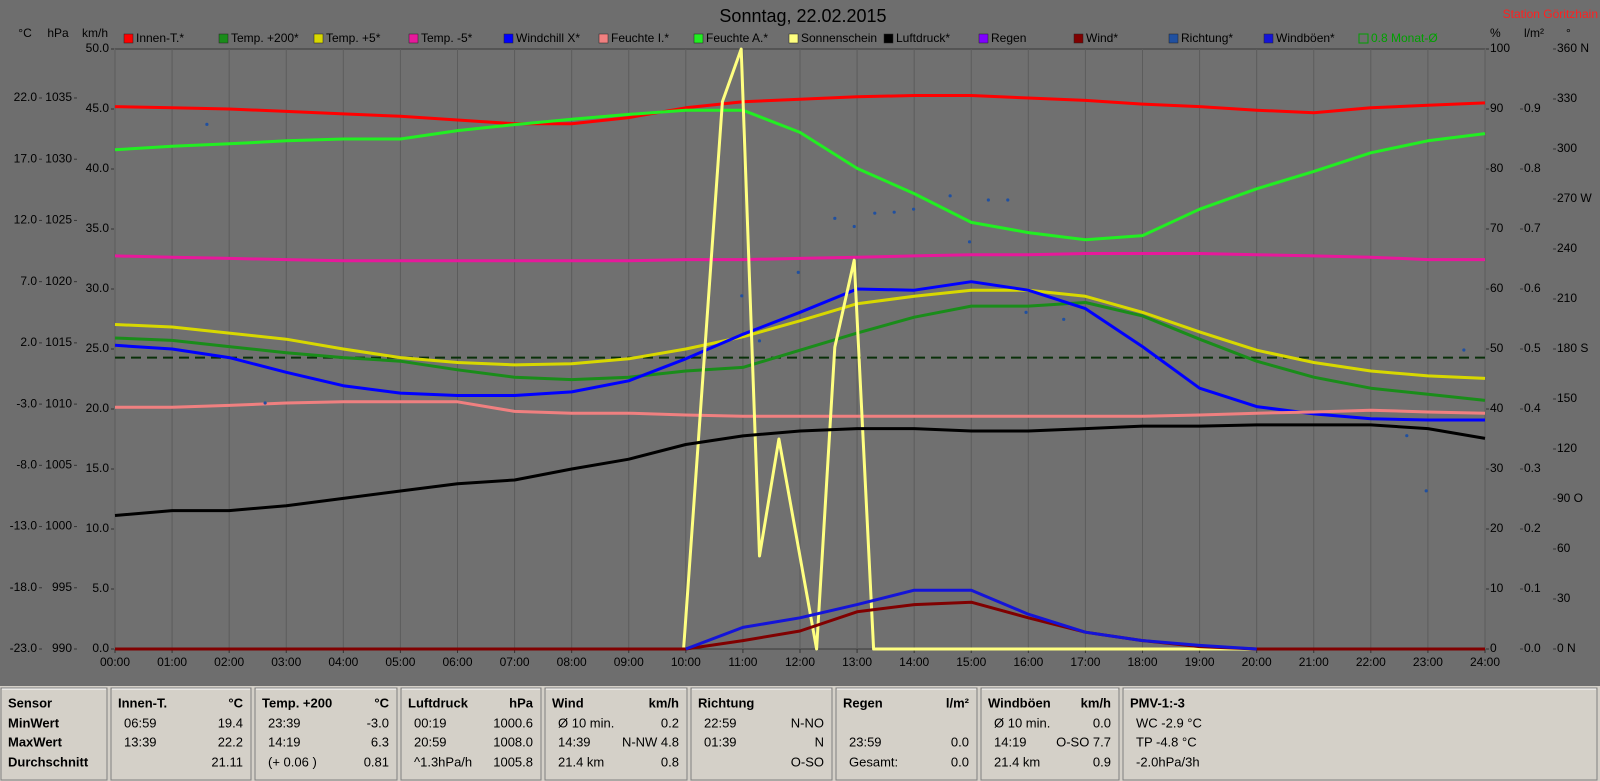 The width and height of the screenshot is (1600, 781). What do you see at coordinates (1564, 598) in the screenshot?
I see `y-tick-label: 30` at bounding box center [1564, 598].